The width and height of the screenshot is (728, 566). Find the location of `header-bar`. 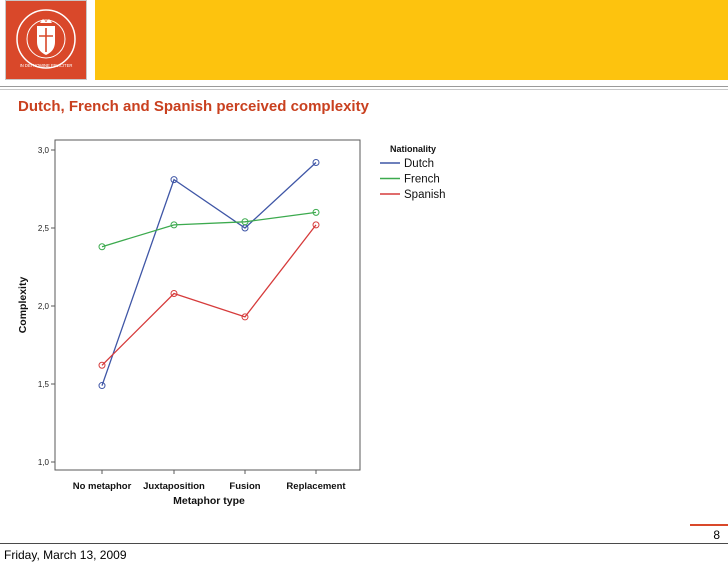

header-bar is located at coordinates (411, 40).